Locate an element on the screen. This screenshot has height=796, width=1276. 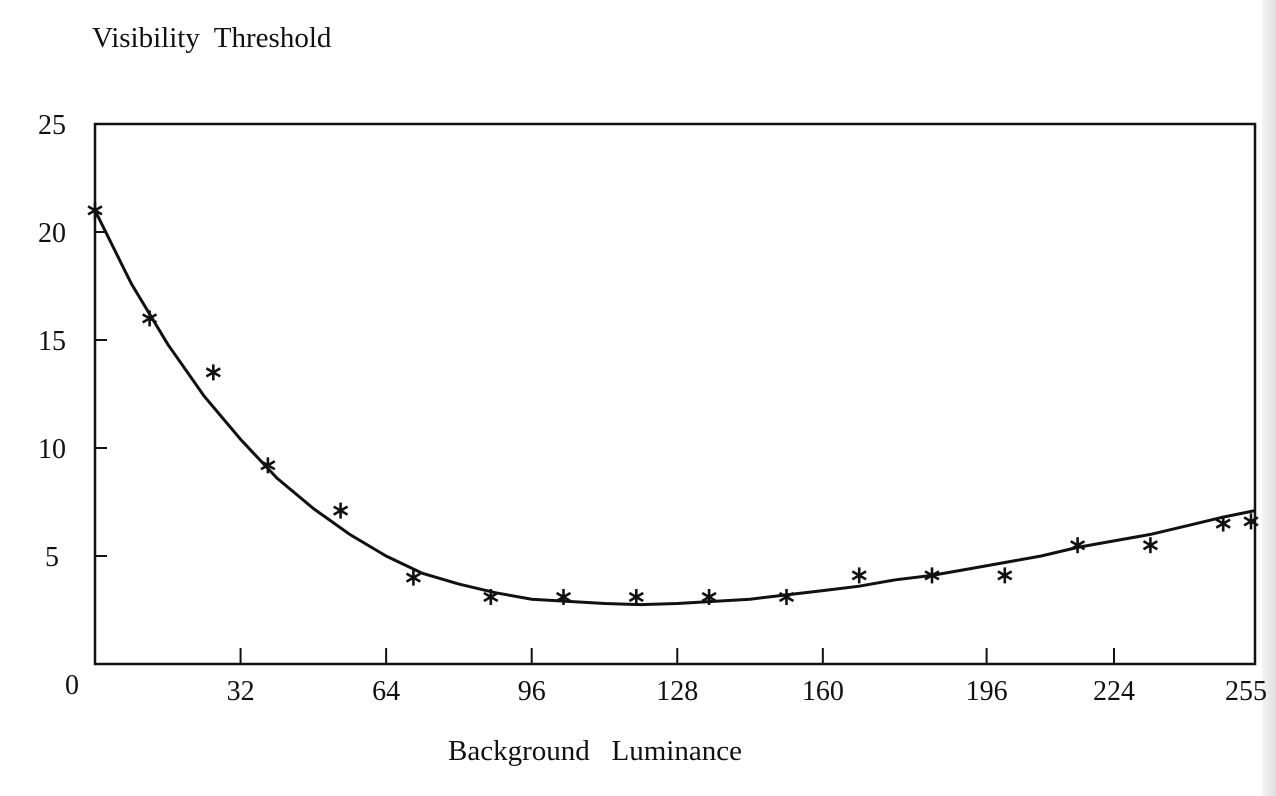
x-tick-label: 96 is located at coordinates (532, 691).